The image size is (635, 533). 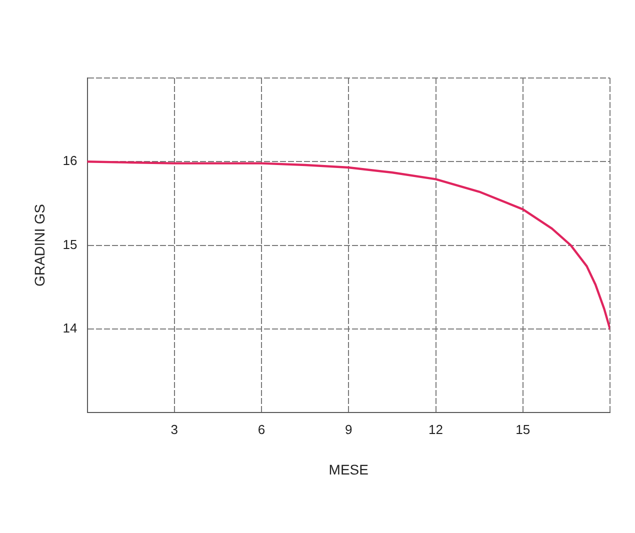 What do you see at coordinates (523, 429) in the screenshot?
I see `x-tick-label: 15` at bounding box center [523, 429].